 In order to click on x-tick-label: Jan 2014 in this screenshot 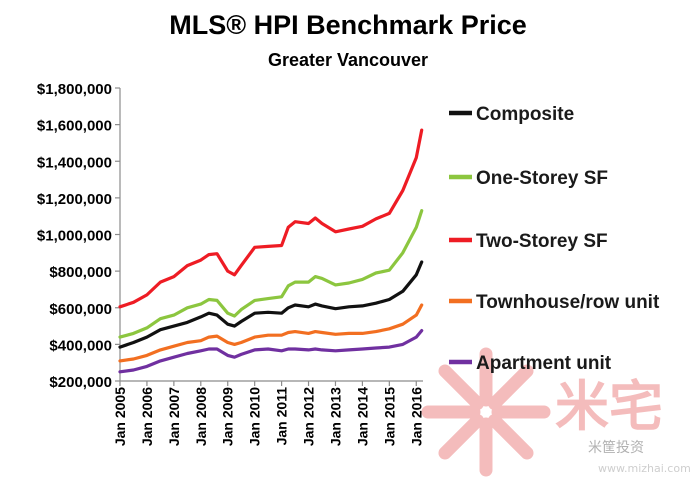, I will do `click(362, 416)`.